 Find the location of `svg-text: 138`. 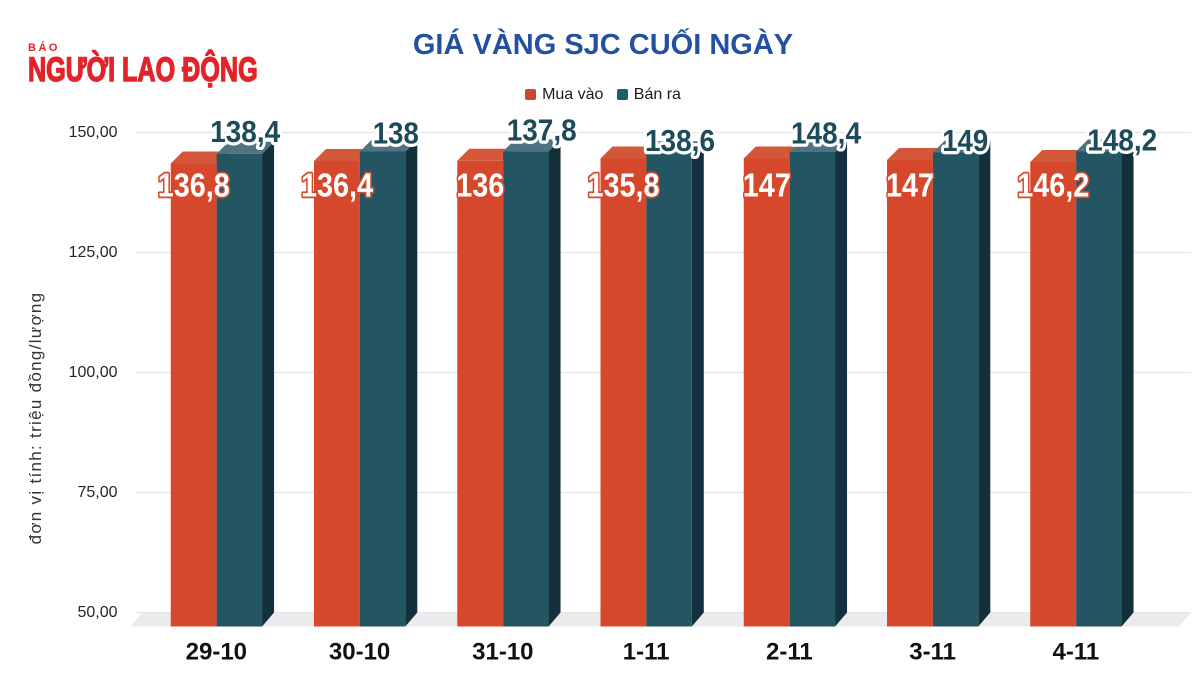

svg-text: 138 is located at coordinates (396, 132).